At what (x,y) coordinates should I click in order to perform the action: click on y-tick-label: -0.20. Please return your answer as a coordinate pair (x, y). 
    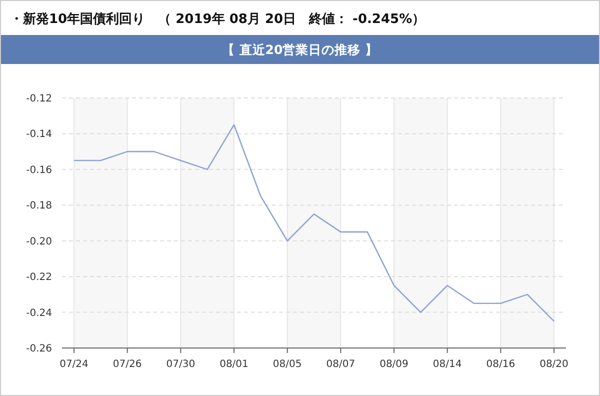
    Looking at the image, I should click on (39, 242).